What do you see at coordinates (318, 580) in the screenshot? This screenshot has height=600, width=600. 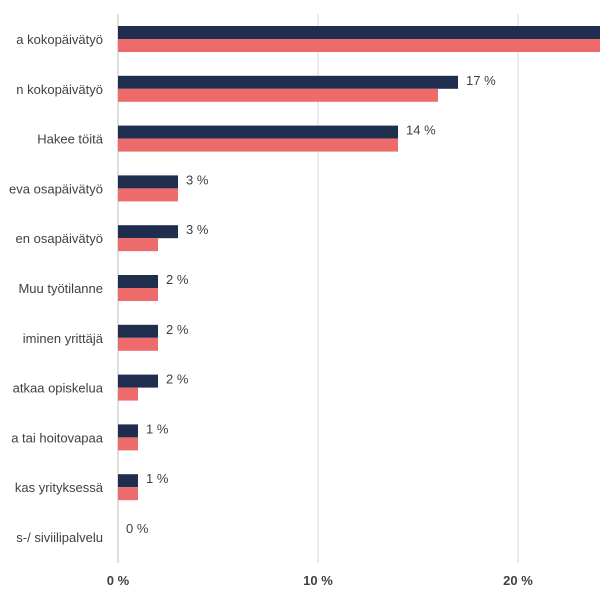 I see `x-tick-label: 10 %` at bounding box center [318, 580].